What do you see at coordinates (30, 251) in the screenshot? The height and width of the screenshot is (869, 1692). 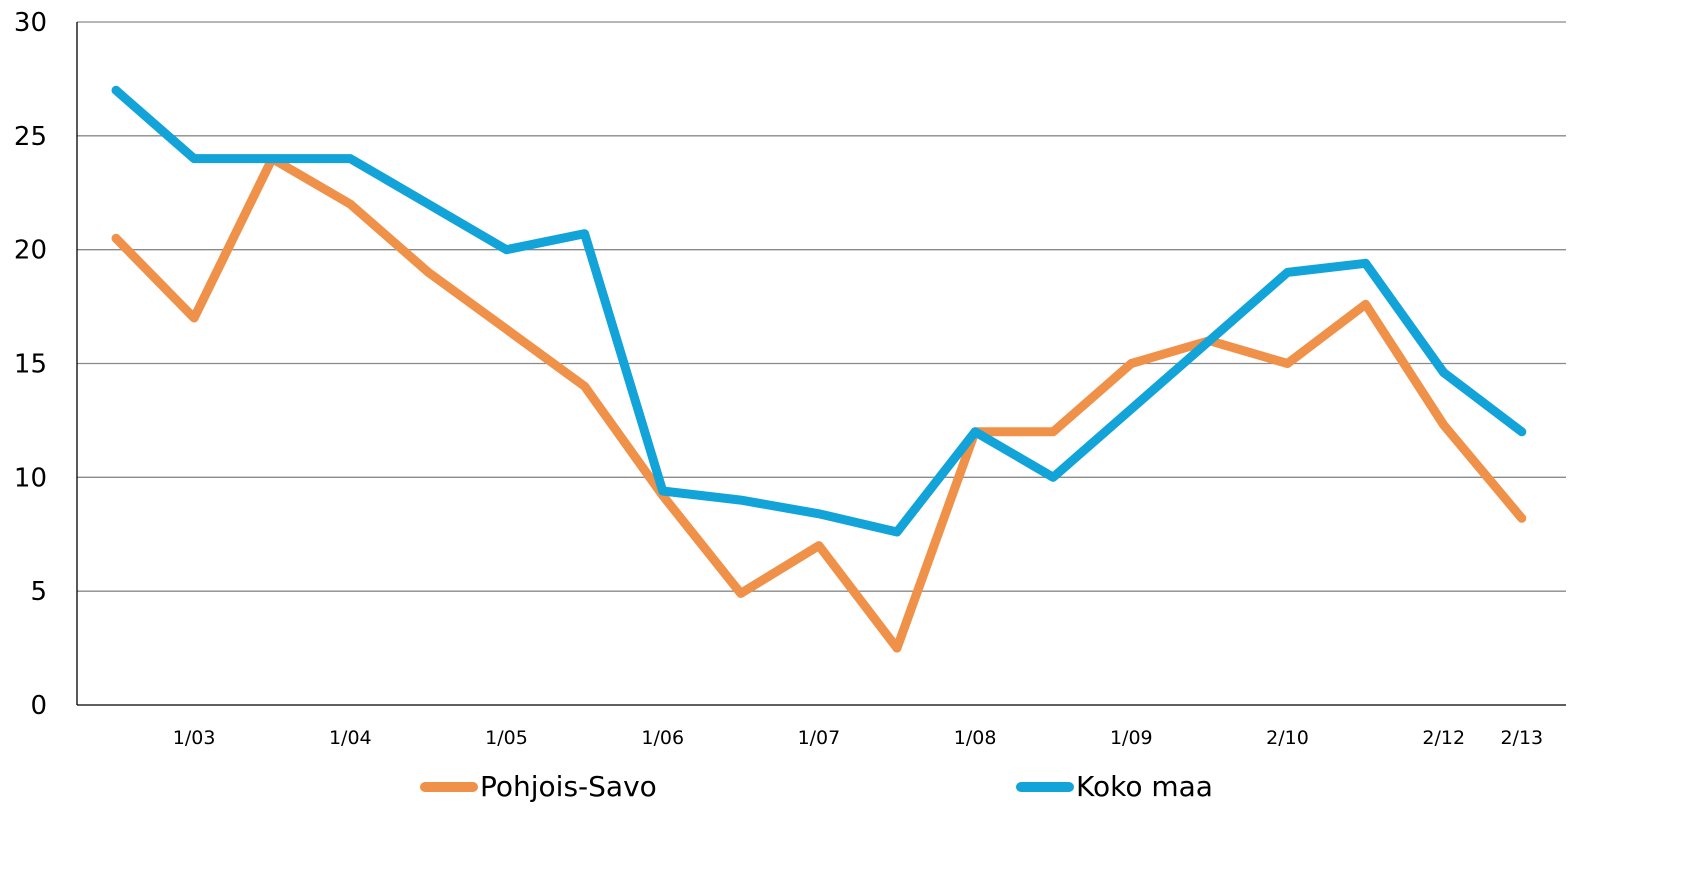 I see `y-tick-label: 20` at bounding box center [30, 251].